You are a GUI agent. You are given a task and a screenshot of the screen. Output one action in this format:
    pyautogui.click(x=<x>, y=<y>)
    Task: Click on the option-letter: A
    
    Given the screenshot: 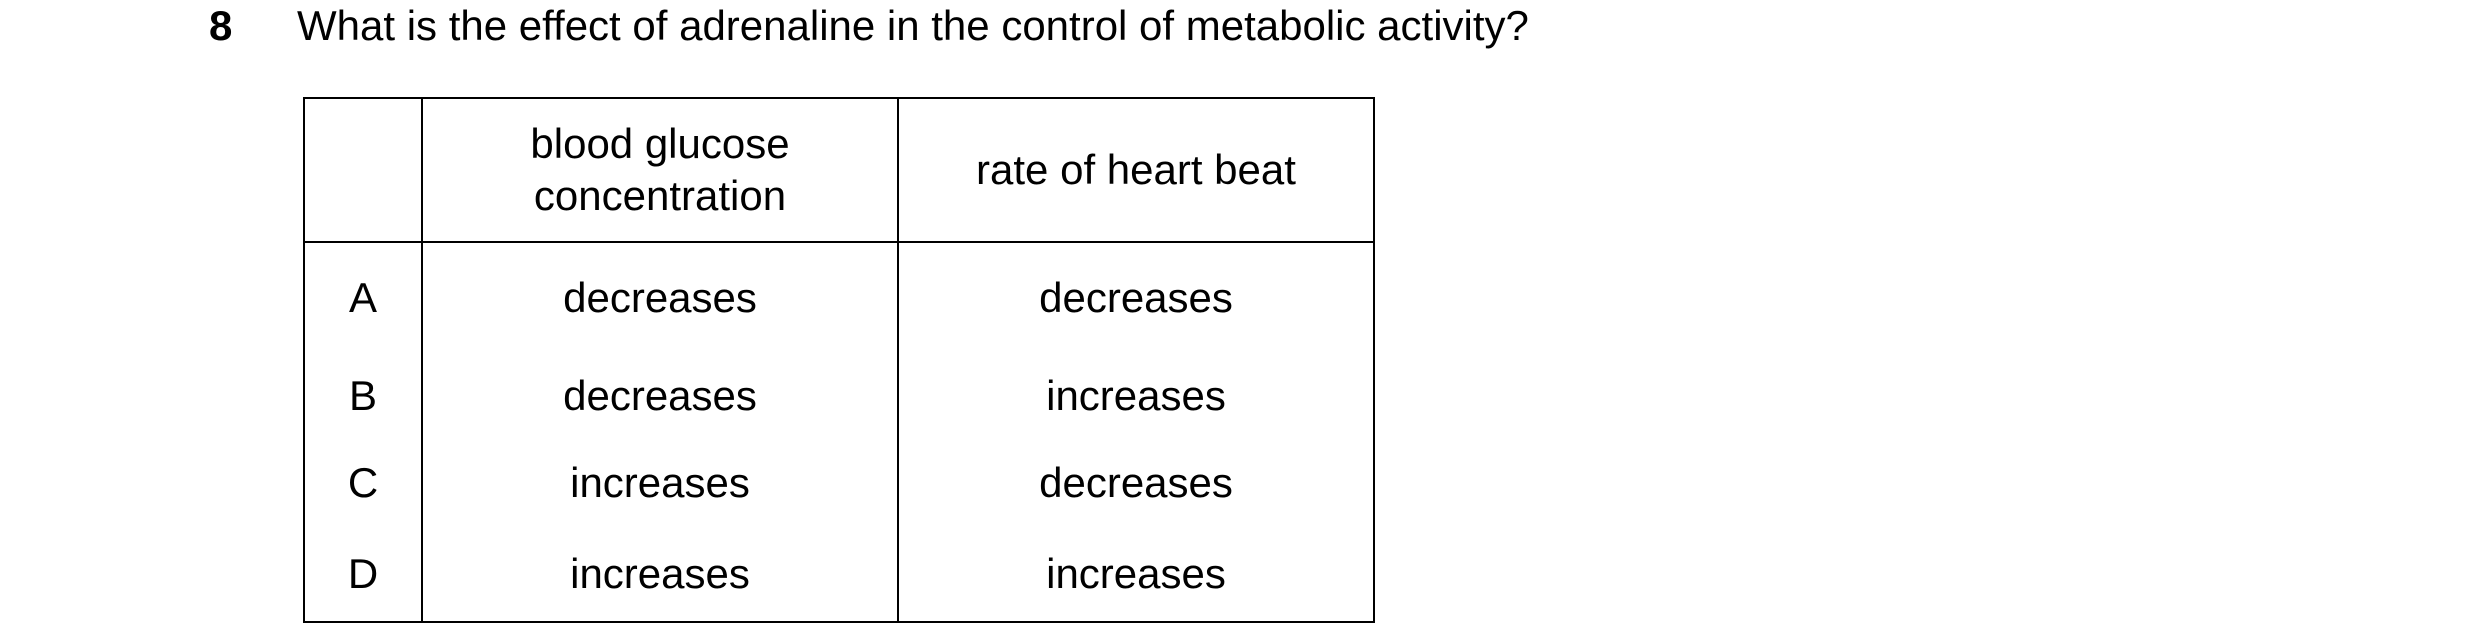 What is the action you would take?
    pyautogui.click(x=363, y=297)
    